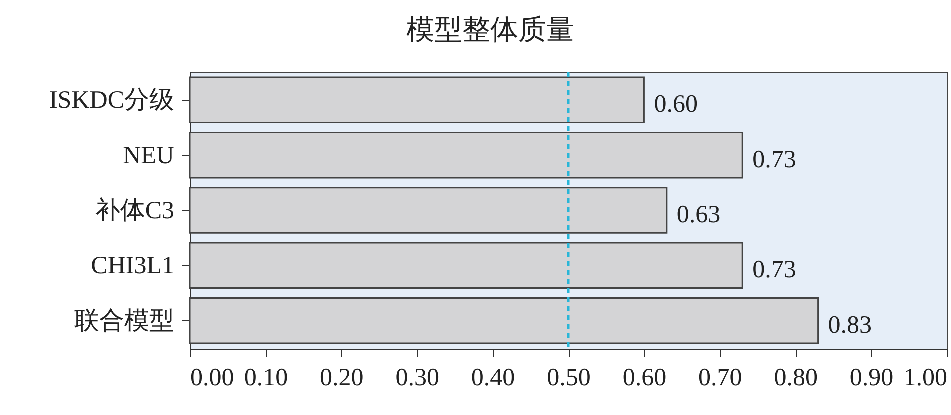 The width and height of the screenshot is (951, 415). What do you see at coordinates (212, 378) in the screenshot?
I see `x-tick-label: 0.00` at bounding box center [212, 378].